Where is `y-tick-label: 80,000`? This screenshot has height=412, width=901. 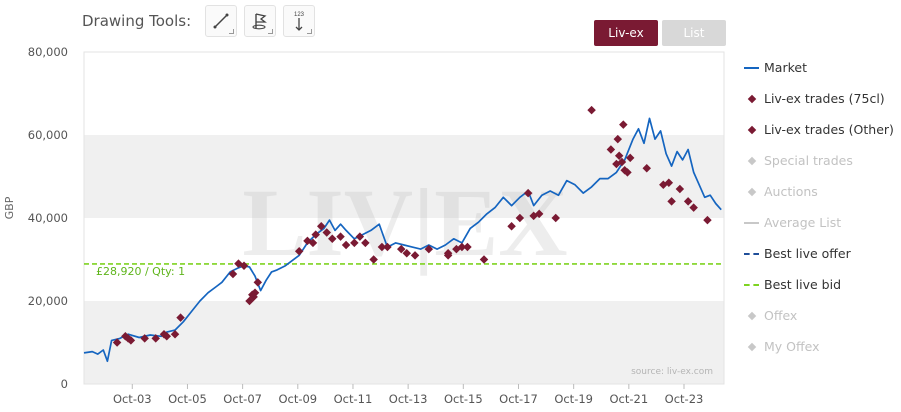 y-tick-label: 80,000 is located at coordinates (48, 52).